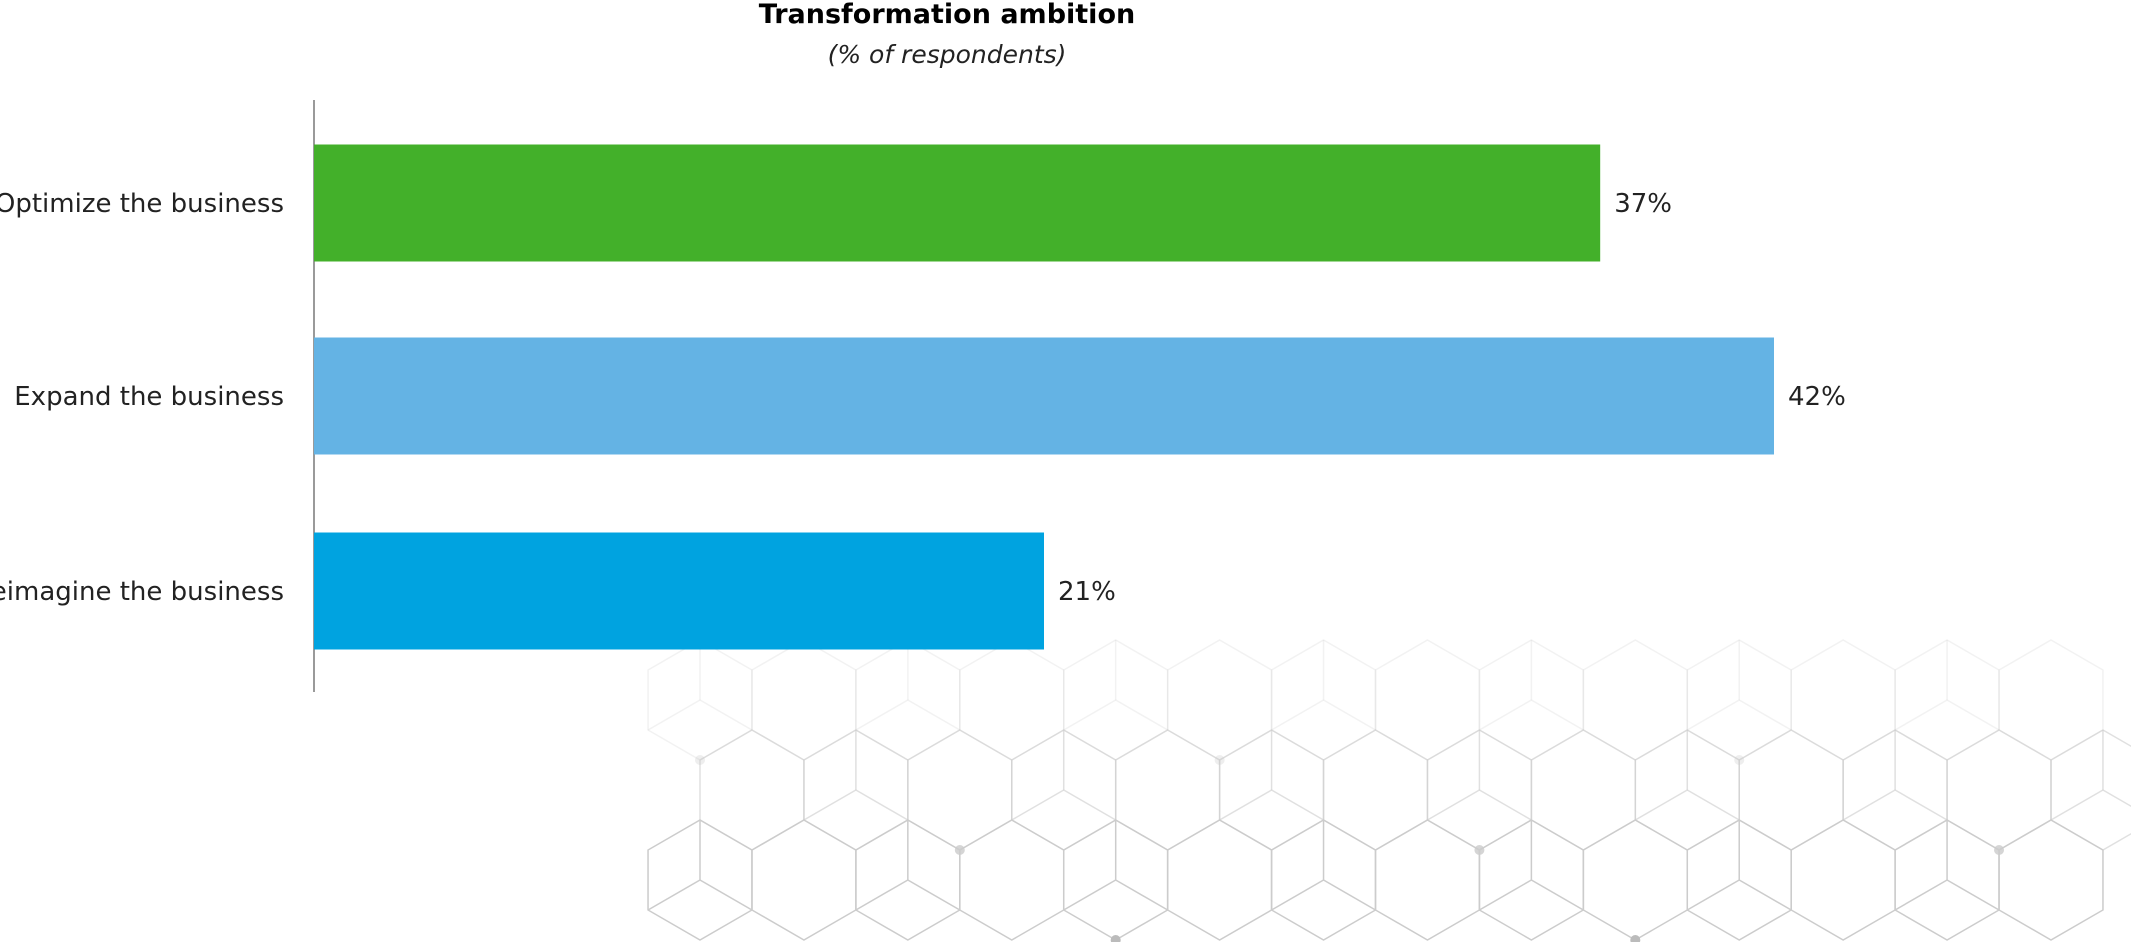  Describe the element at coordinates (149, 397) in the screenshot. I see `category-label: Expand the business` at that location.